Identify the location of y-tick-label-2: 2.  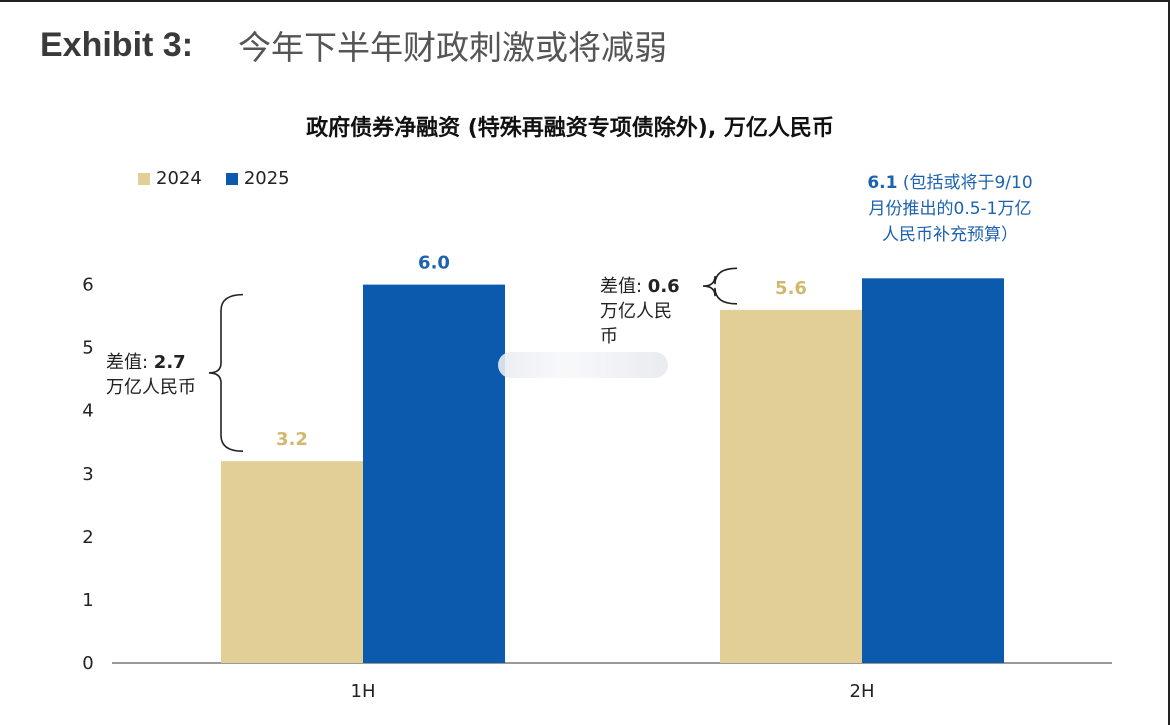
(87, 537).